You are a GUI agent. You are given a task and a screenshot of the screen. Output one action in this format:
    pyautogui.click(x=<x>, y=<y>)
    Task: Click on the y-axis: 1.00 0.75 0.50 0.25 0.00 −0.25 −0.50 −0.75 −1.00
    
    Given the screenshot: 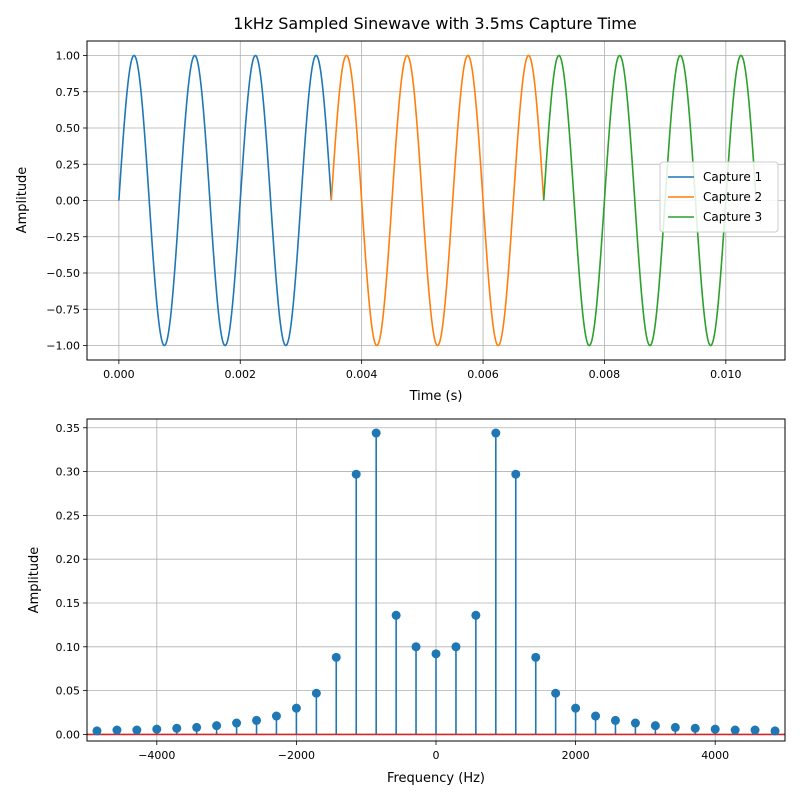 What is the action you would take?
    pyautogui.click(x=66, y=201)
    